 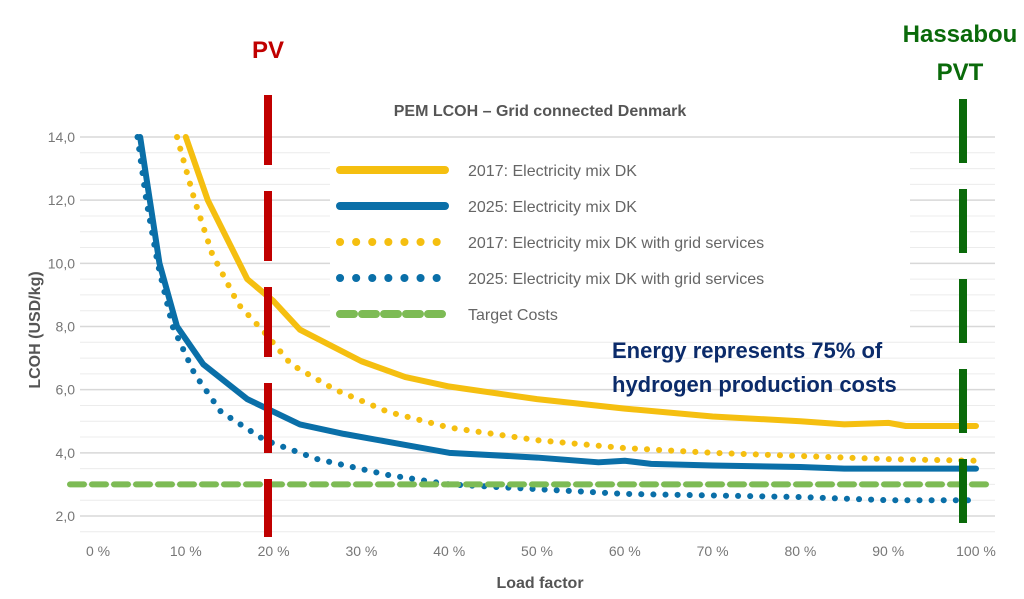 I want to click on y-axis-ticks: 2,0 4,0 6,0 8,0 10,0 12,0 14,0, so click(x=61, y=326).